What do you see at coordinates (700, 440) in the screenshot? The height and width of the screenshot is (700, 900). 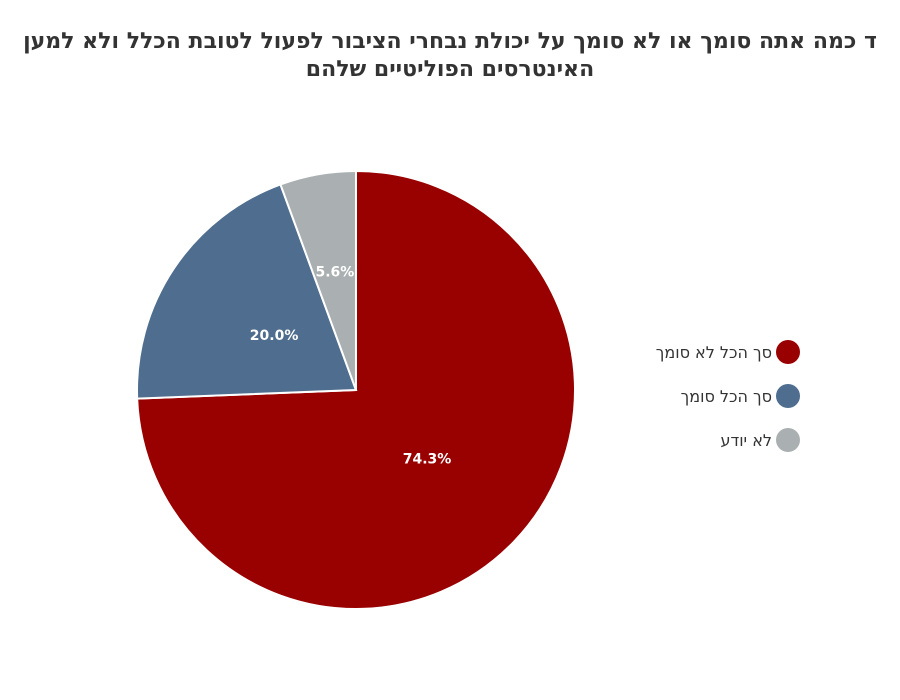 I see `legend-item: לא יודע` at bounding box center [700, 440].